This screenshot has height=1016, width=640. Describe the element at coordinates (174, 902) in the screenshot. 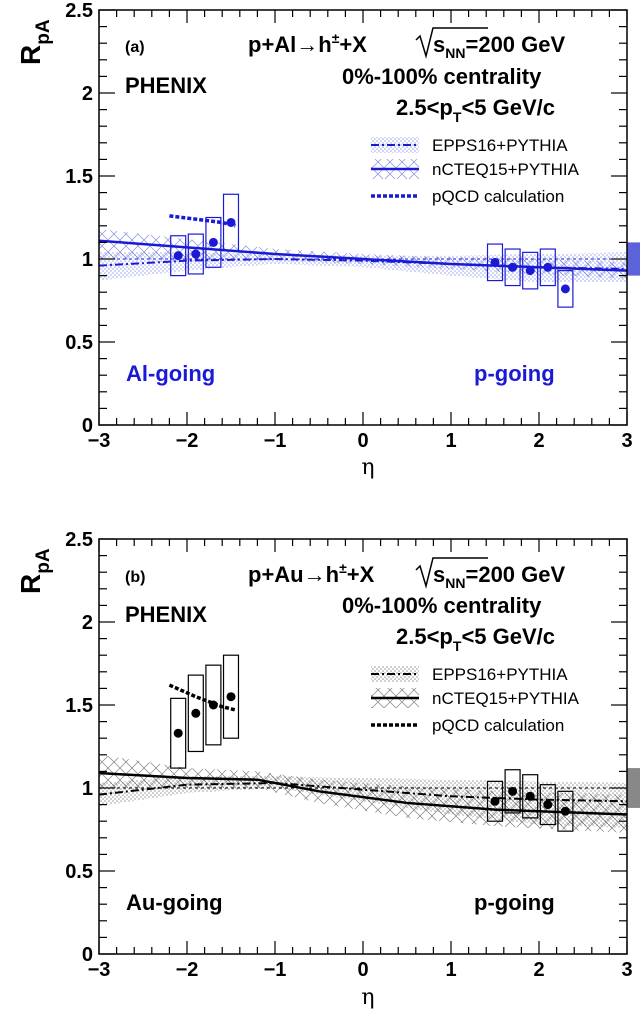

I see `left-region-label: Au-going` at that location.